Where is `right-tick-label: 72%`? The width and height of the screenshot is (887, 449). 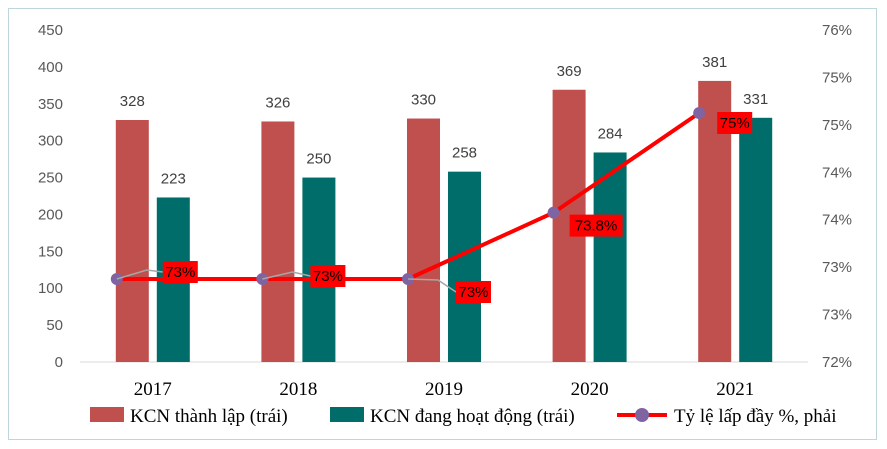 right-tick-label: 72% is located at coordinates (837, 362).